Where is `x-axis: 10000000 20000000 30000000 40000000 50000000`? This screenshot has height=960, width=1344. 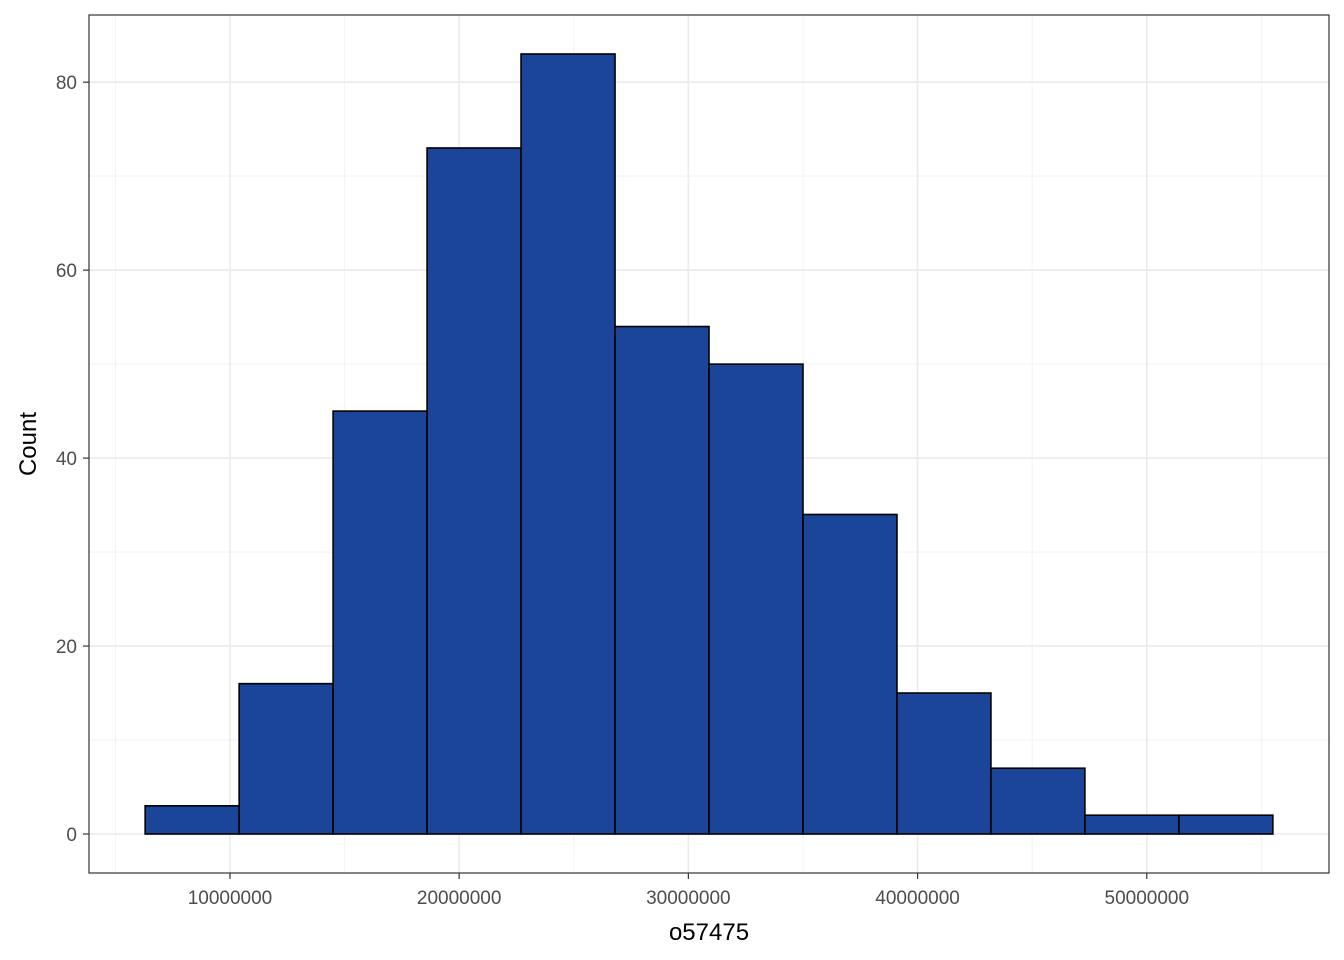
x-axis: 10000000 20000000 30000000 40000000 50000000 is located at coordinates (688, 891).